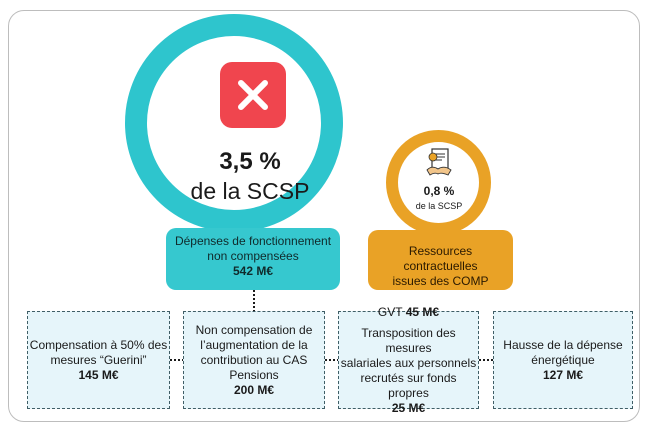 The image size is (652, 432). What do you see at coordinates (254, 344) in the screenshot?
I see `card-2-line2: l’augmentation de la` at bounding box center [254, 344].